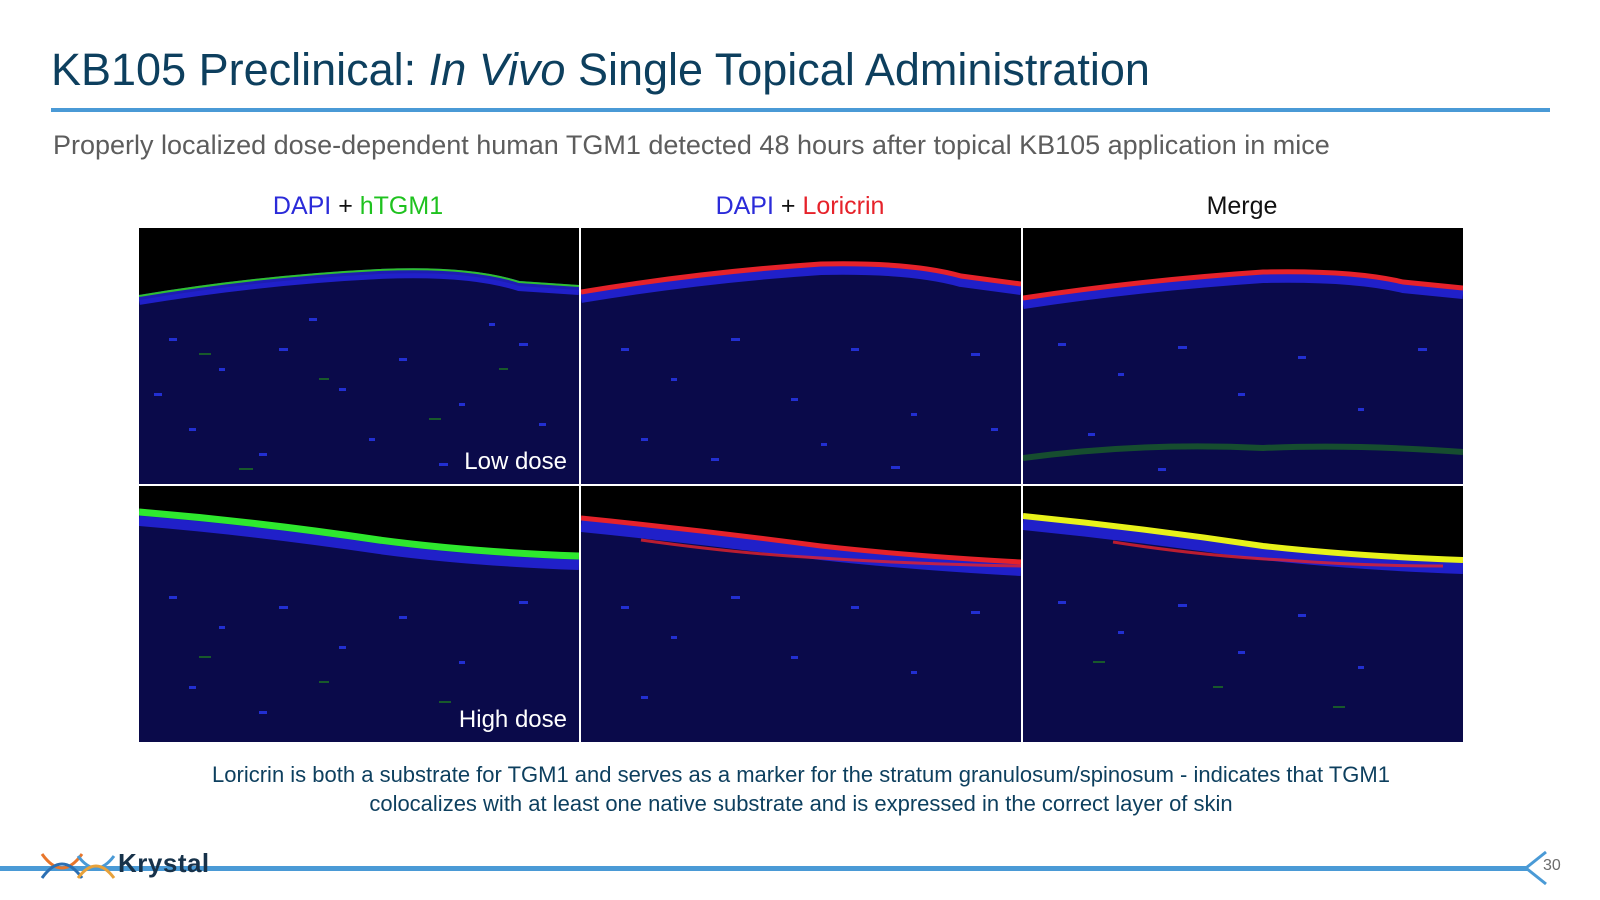 The width and height of the screenshot is (1600, 900). I want to click on col2-plus: +, so click(788, 206).